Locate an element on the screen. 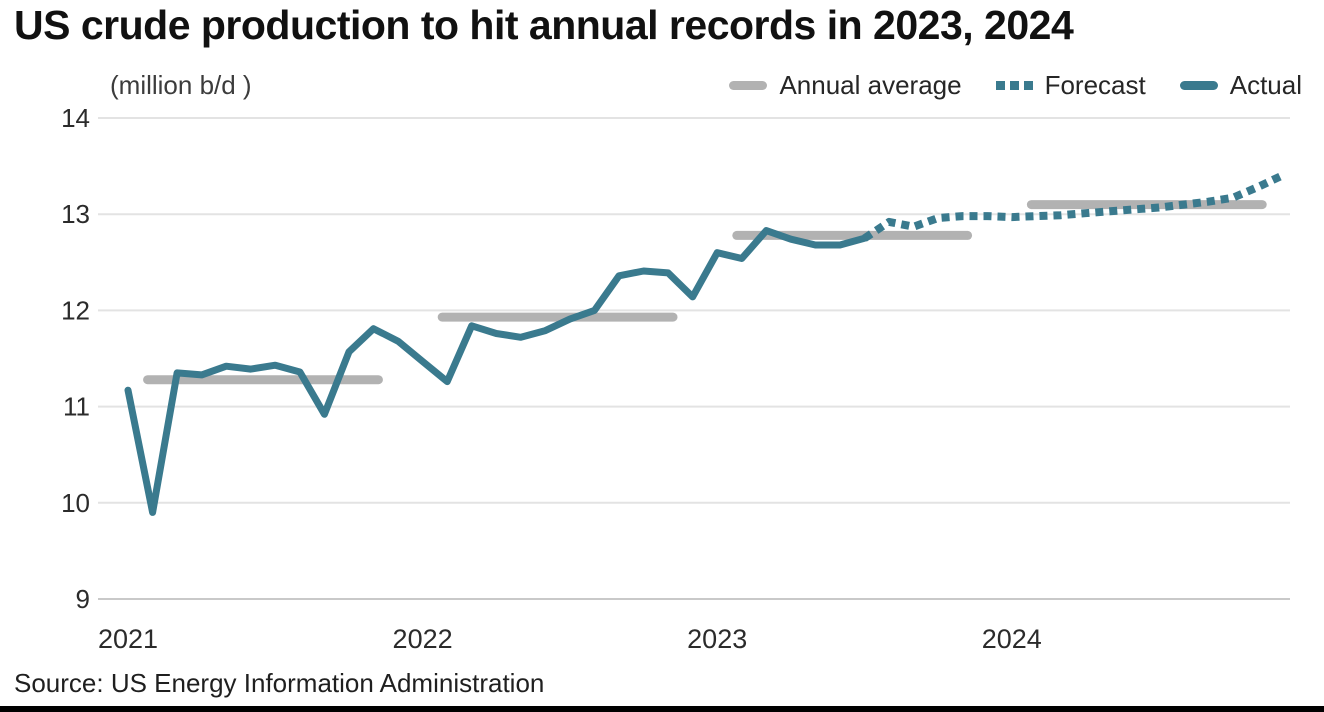 The width and height of the screenshot is (1324, 712). annual-average-swatch-icon is located at coordinates (748, 85).